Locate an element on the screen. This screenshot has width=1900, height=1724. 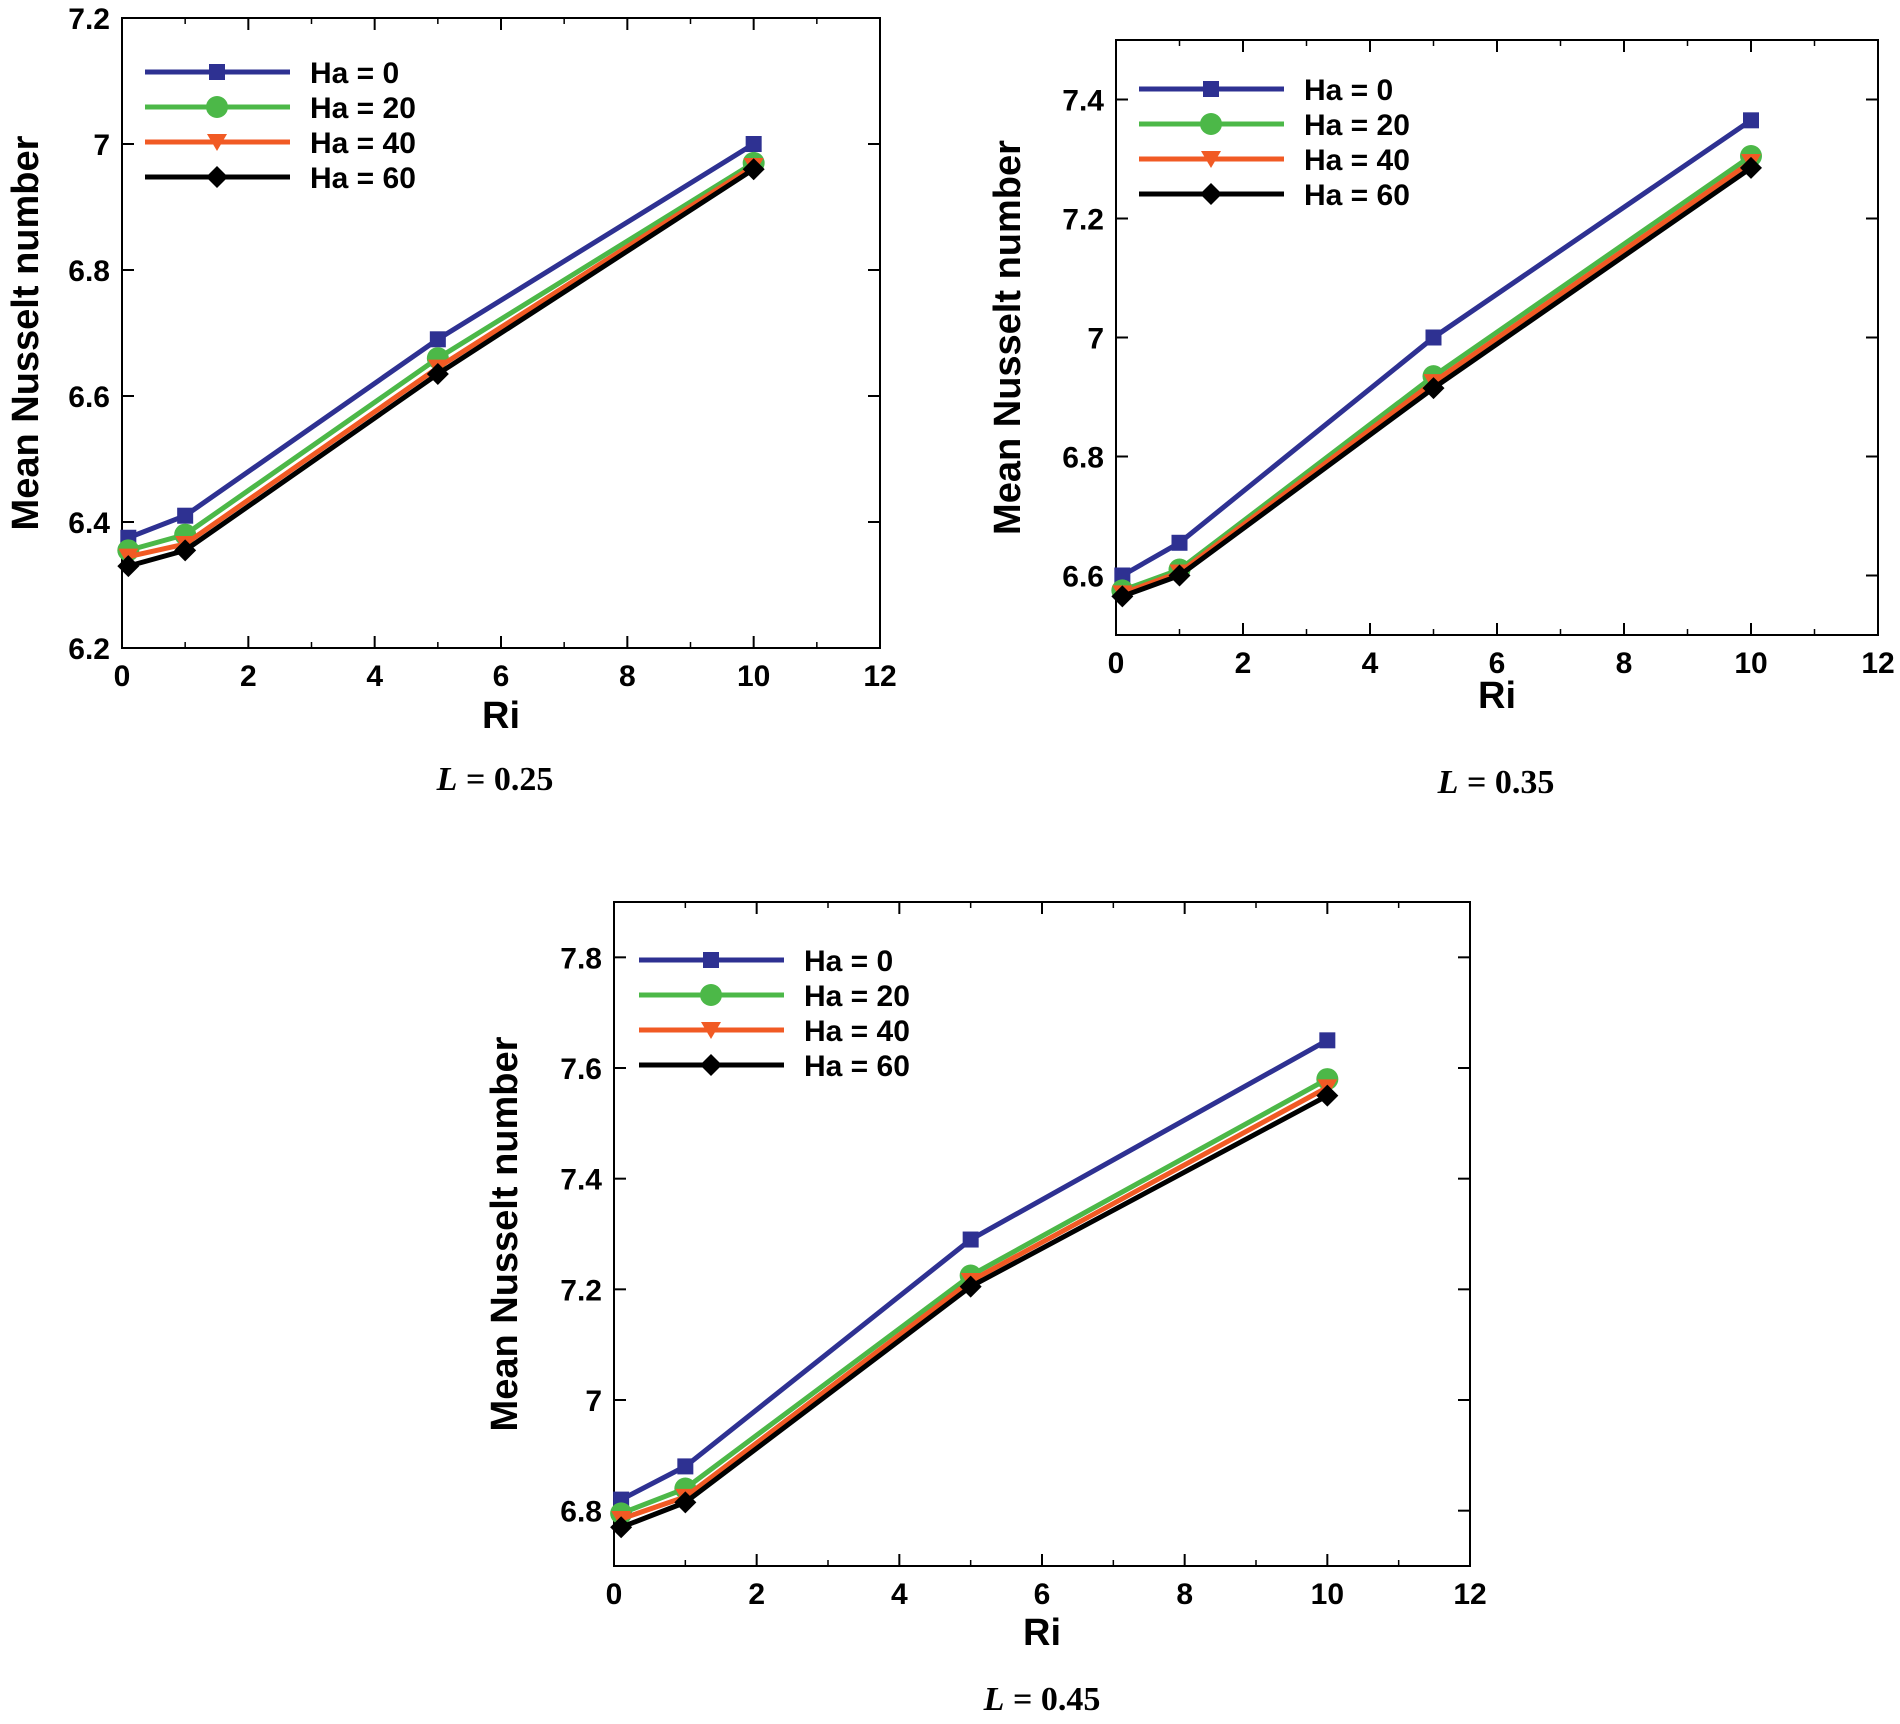
chart-caption: L = 0.25 is located at coordinates (495, 779).